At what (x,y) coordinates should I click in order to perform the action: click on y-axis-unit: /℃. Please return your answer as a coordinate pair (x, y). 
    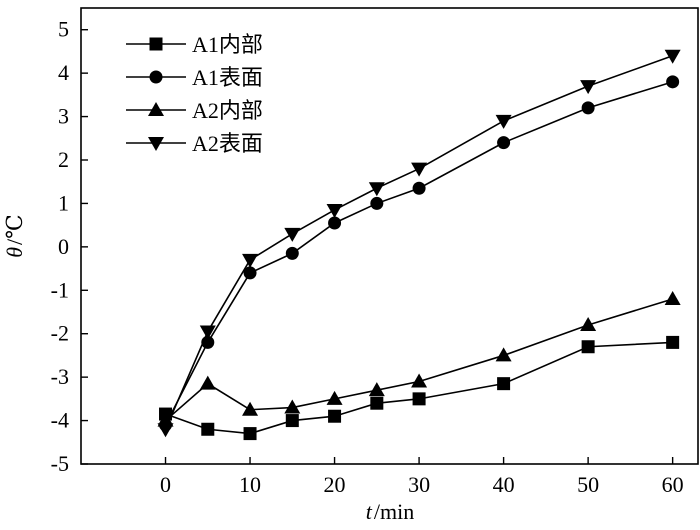
    Looking at the image, I should click on (14, 229).